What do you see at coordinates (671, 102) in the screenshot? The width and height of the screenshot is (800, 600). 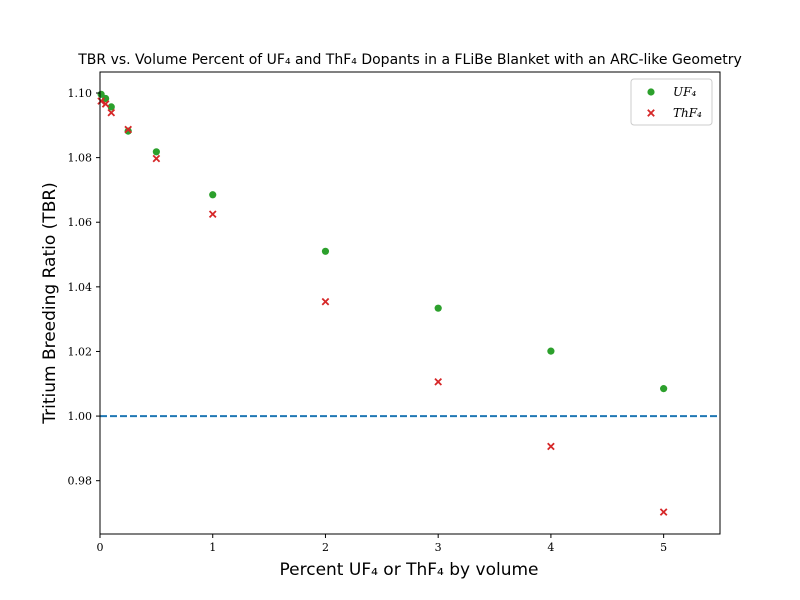 I see `legend: UF₄ ThF₄` at bounding box center [671, 102].